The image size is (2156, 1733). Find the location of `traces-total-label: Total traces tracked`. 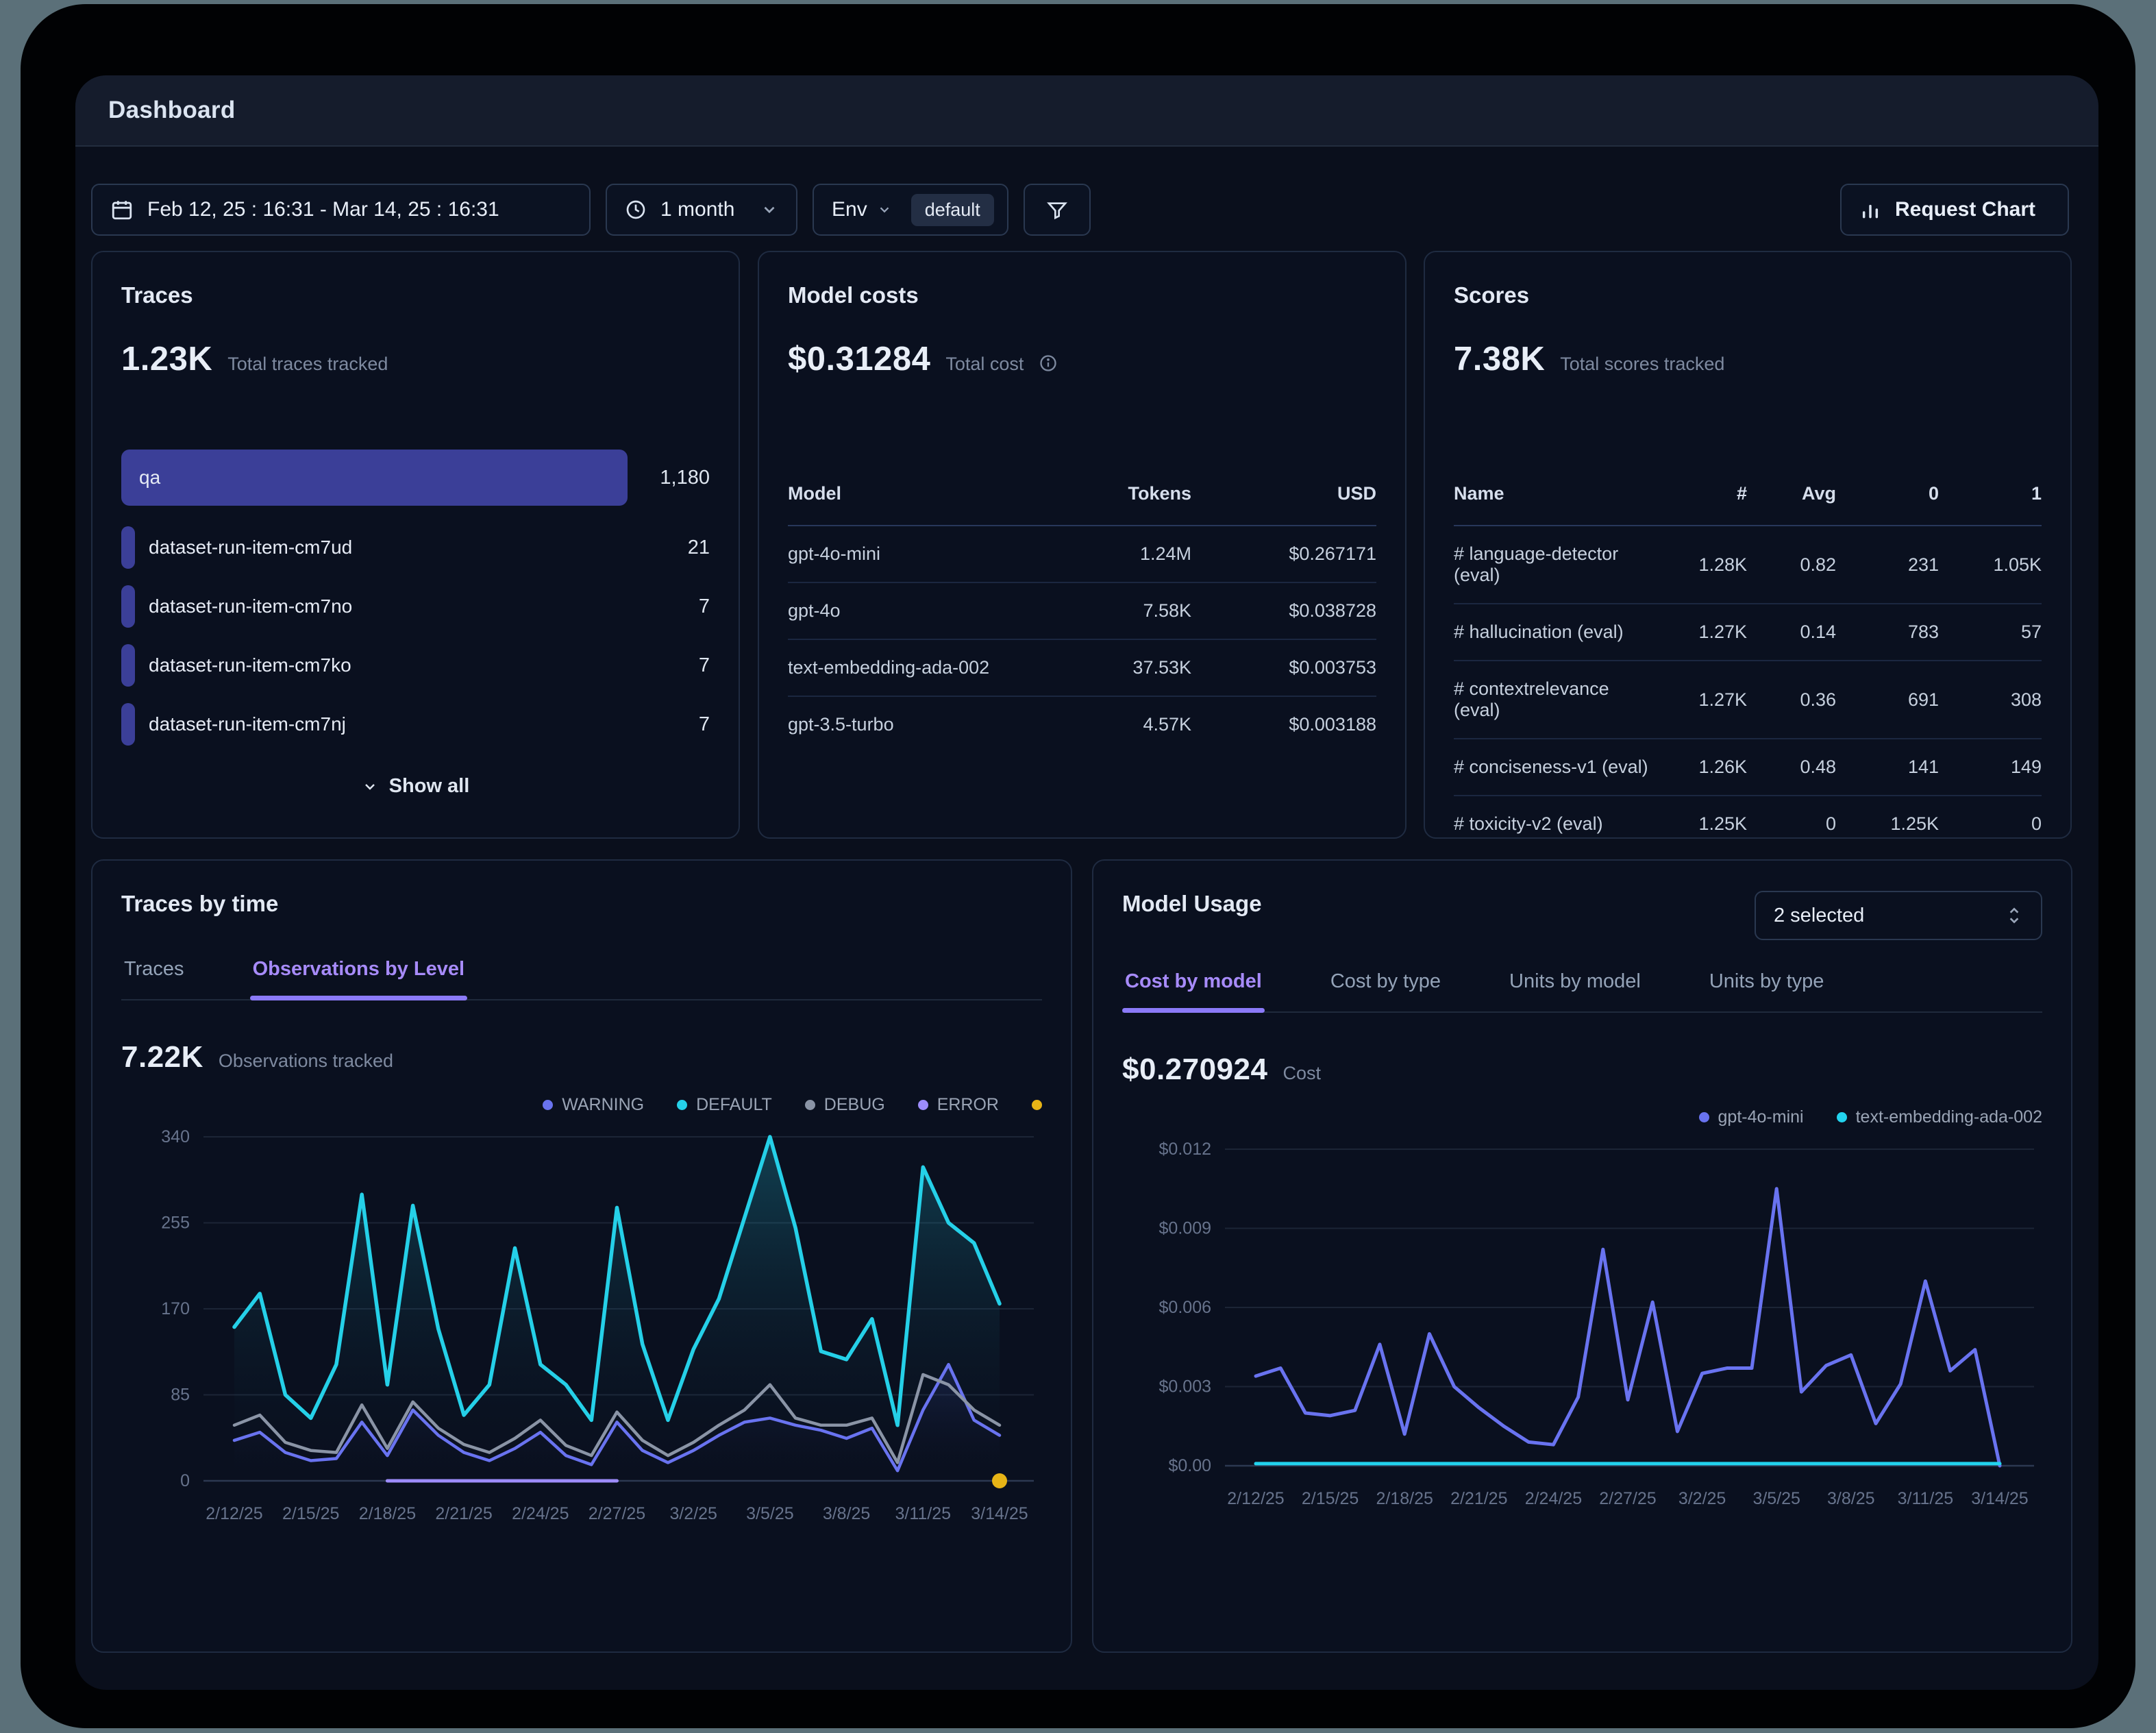

traces-total-label: Total traces tracked is located at coordinates (307, 364).